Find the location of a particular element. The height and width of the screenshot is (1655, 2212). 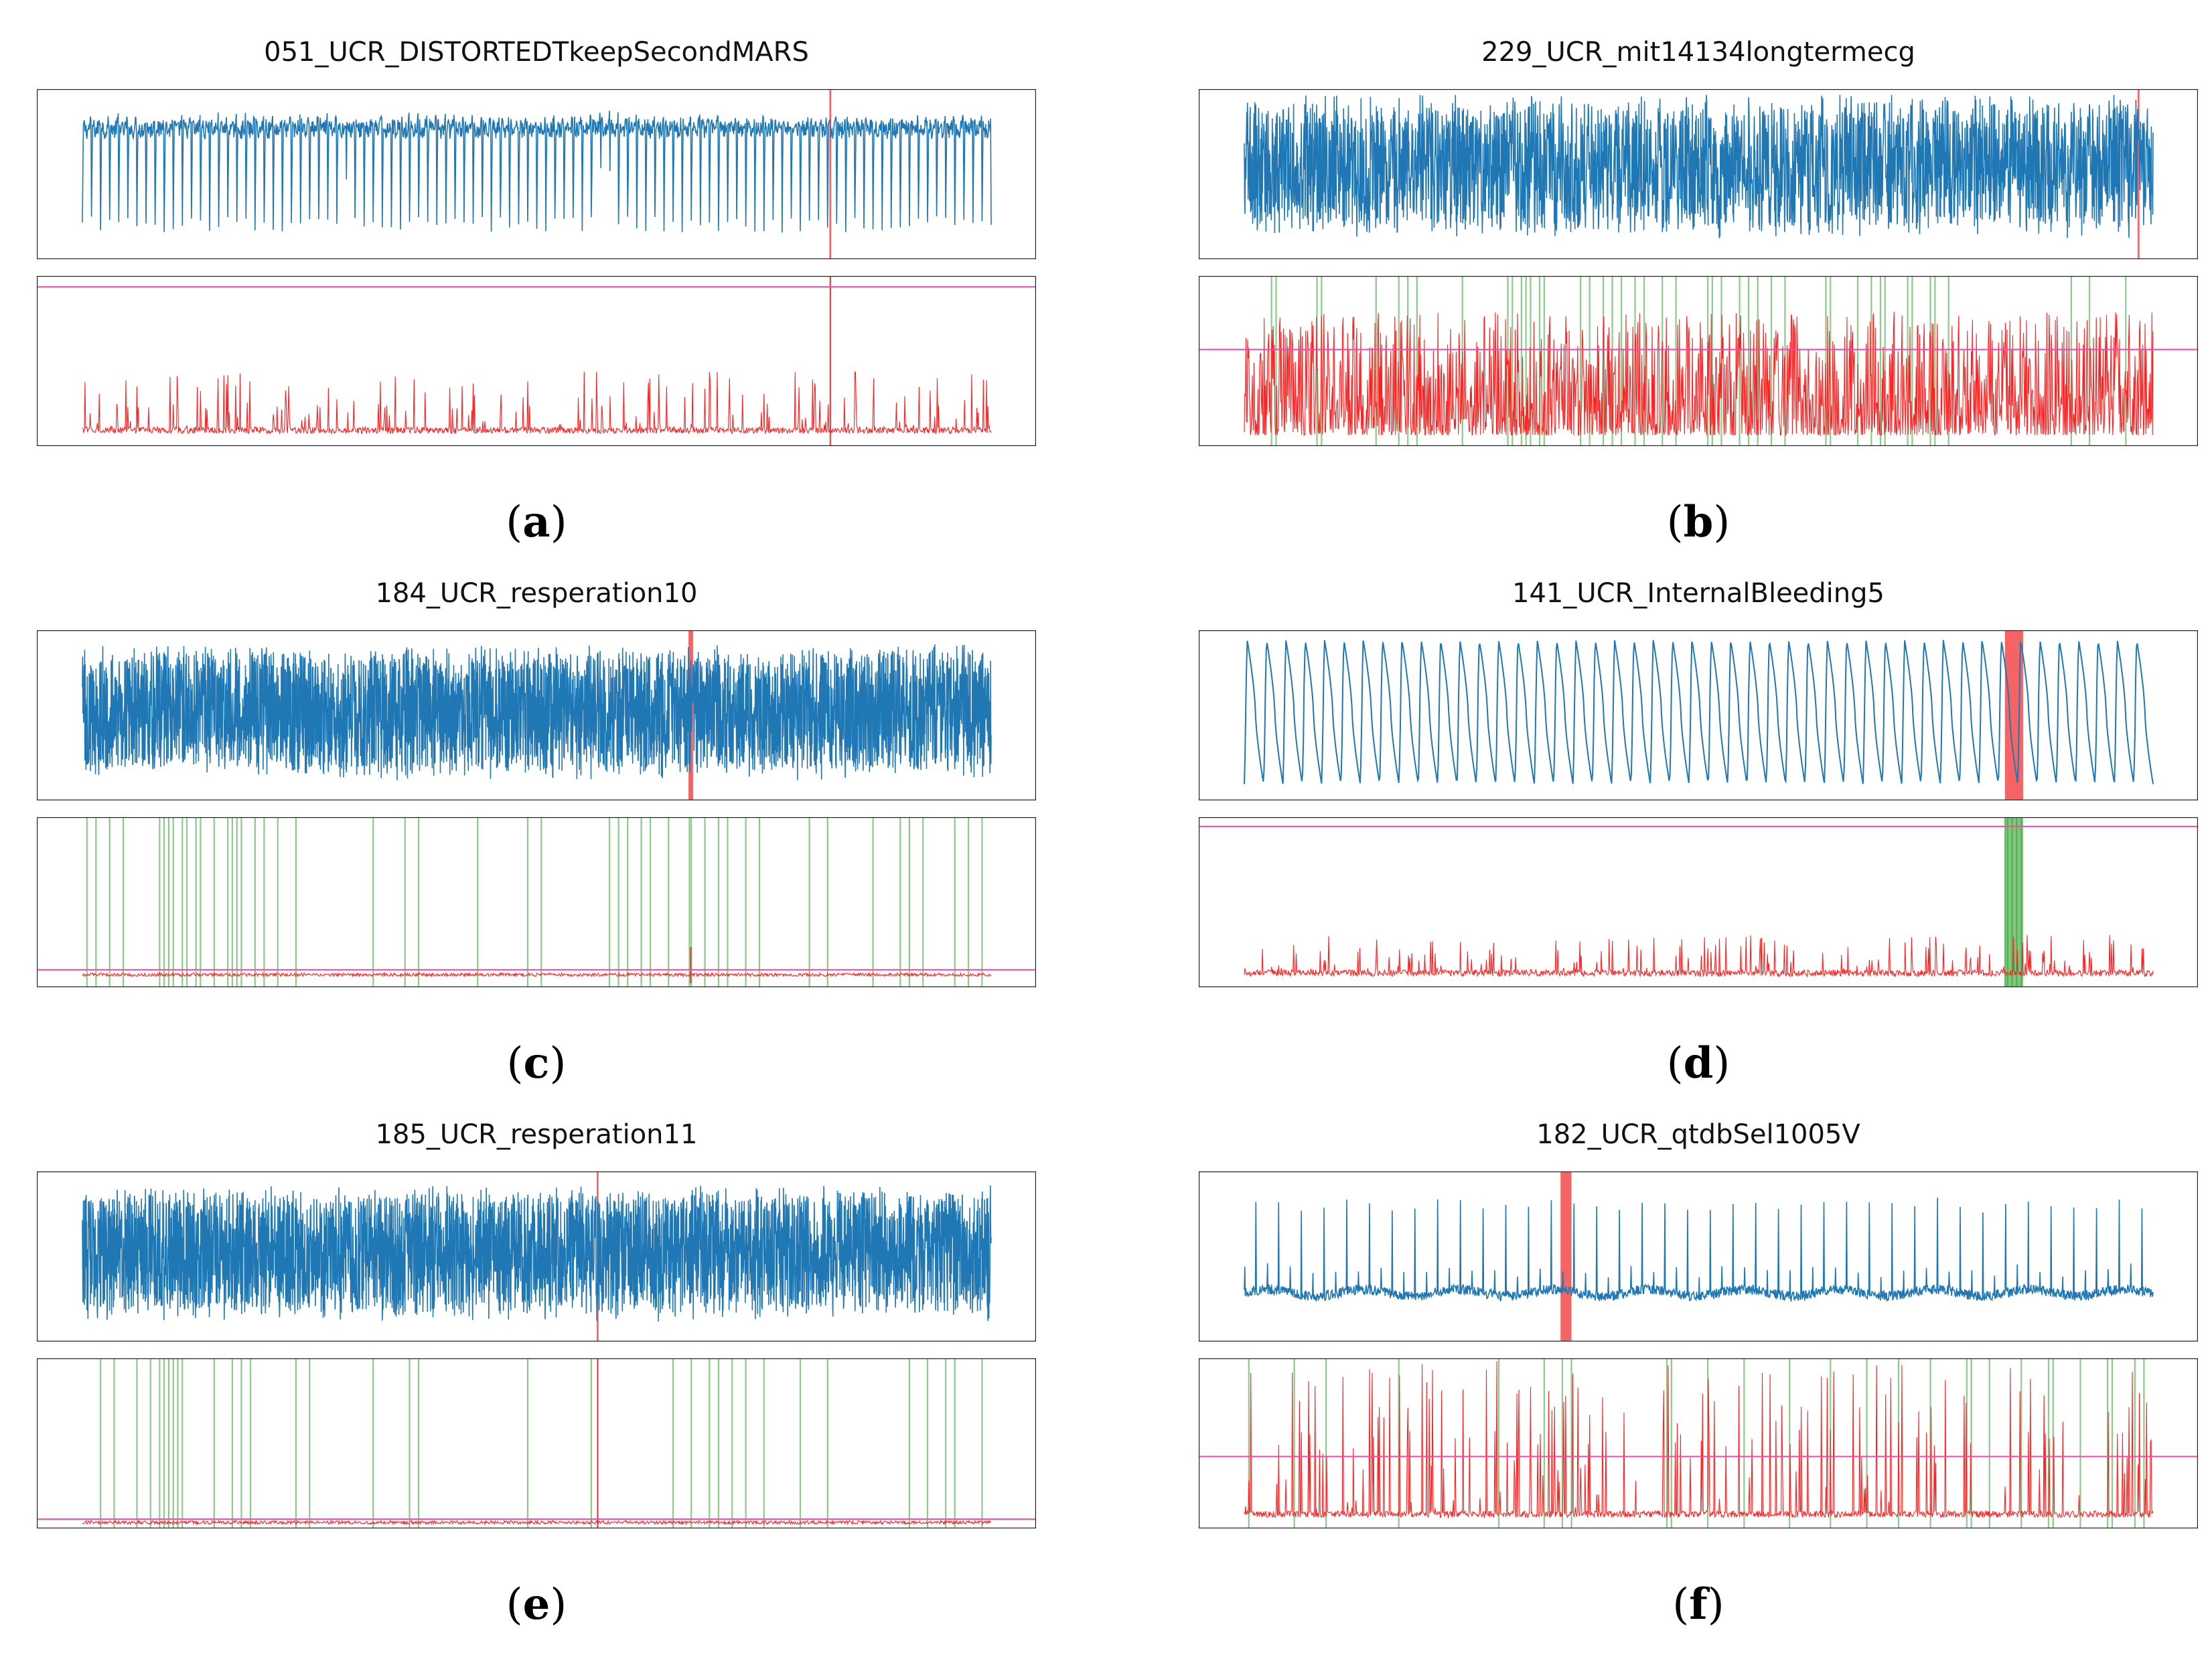

caption-letter: c is located at coordinates (536, 1063).